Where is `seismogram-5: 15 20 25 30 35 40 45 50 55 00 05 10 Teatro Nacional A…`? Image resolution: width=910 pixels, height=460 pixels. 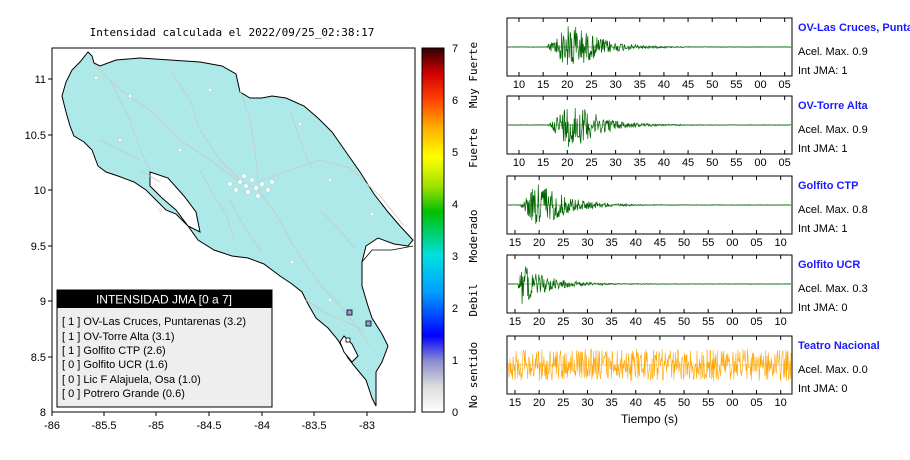
seismogram-5: 15 20 25 30 35 40 45 50 55 00 05 10 Teatro Nacional A… is located at coordinates (693, 380).